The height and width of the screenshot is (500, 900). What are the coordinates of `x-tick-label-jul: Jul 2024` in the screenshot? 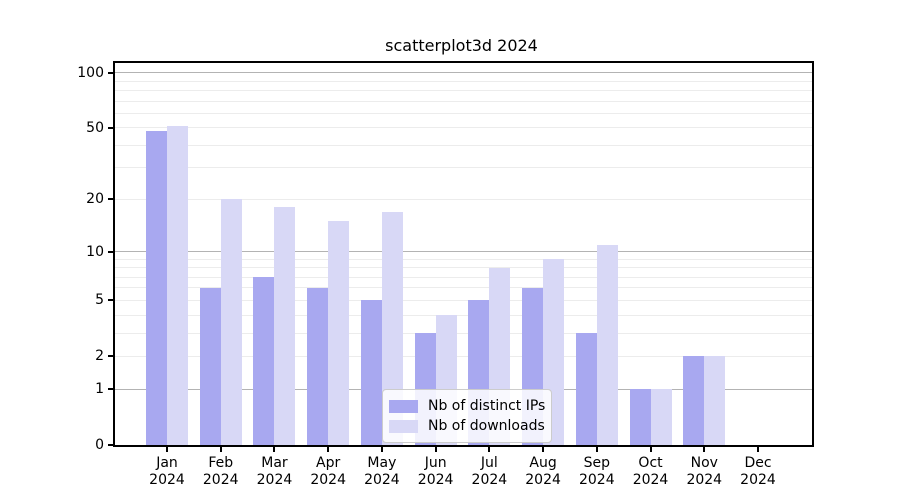 It's located at (489, 471).